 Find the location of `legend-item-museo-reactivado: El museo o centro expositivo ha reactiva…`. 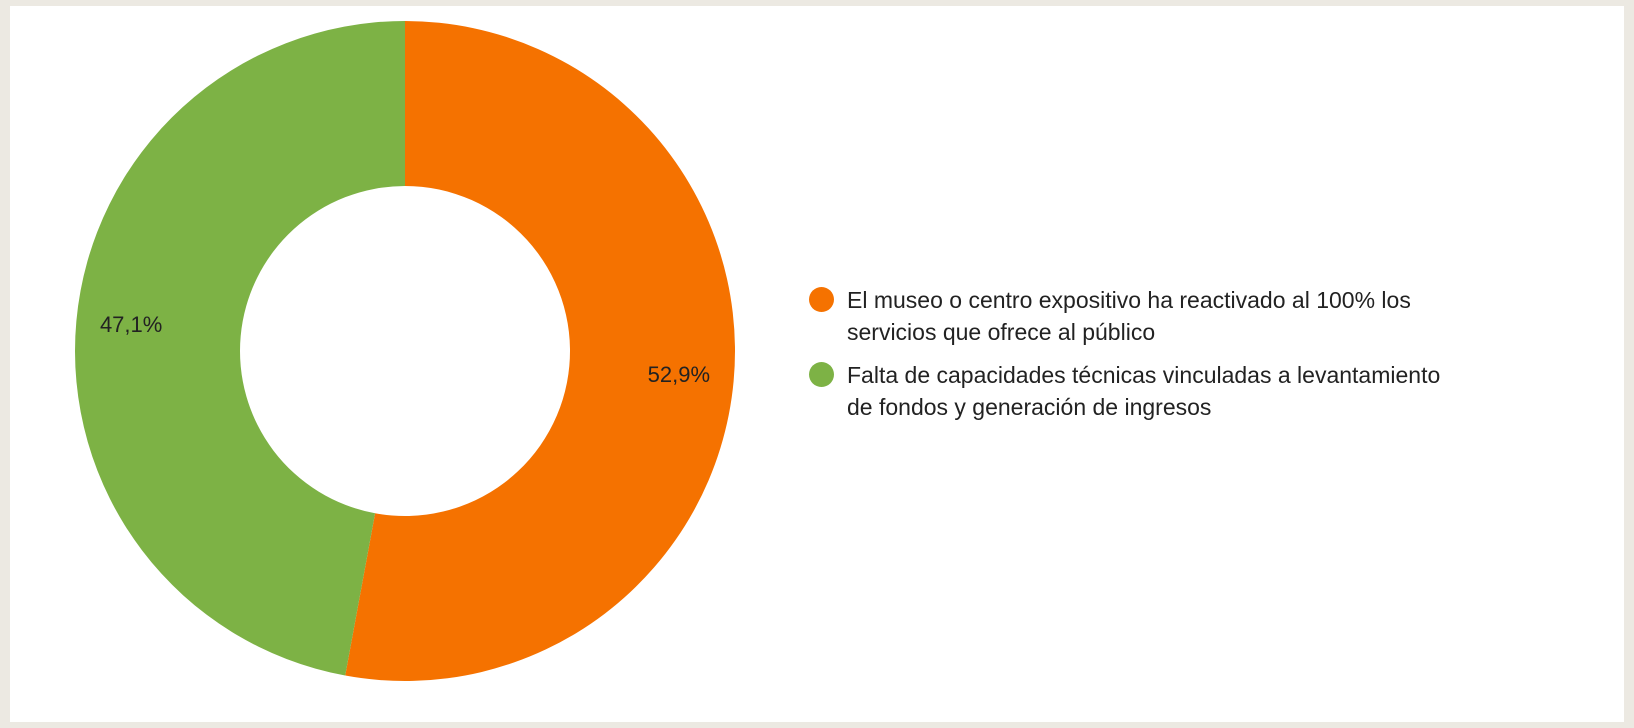

legend-item-museo-reactivado: El museo o centro expositivo ha reactiva… is located at coordinates (1179, 316).